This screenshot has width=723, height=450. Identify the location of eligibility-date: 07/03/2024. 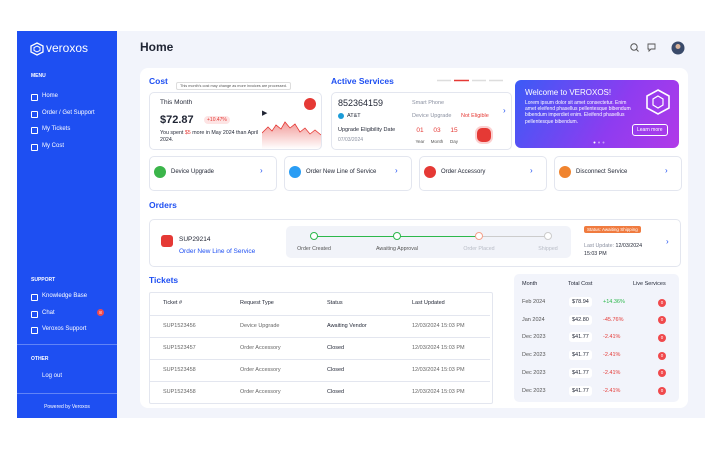
(351, 140).